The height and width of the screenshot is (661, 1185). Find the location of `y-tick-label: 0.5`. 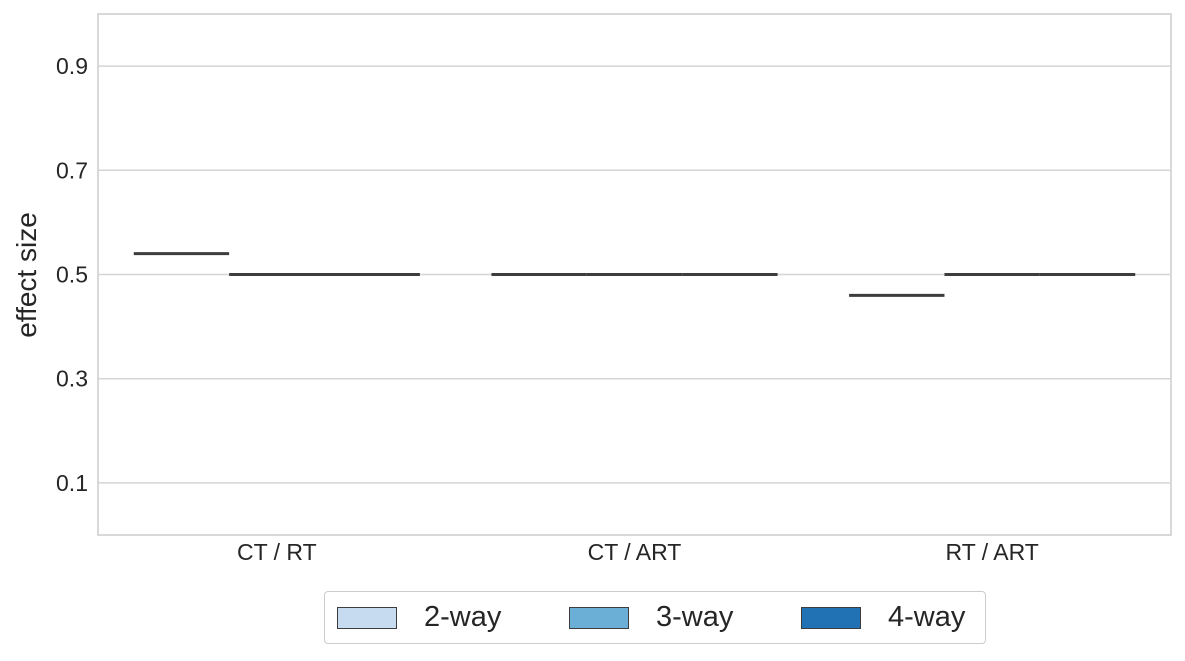

y-tick-label: 0.5 is located at coordinates (72, 275).